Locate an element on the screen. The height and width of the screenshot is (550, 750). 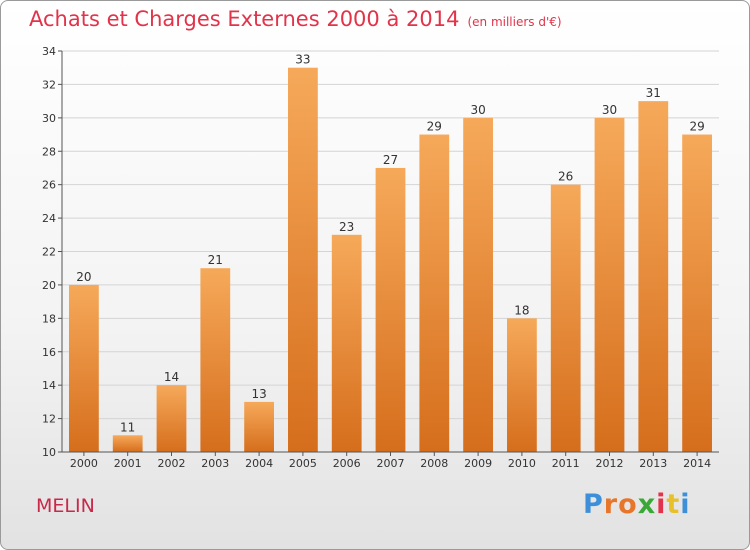
y-tick-label: 34 is located at coordinates (49, 51).